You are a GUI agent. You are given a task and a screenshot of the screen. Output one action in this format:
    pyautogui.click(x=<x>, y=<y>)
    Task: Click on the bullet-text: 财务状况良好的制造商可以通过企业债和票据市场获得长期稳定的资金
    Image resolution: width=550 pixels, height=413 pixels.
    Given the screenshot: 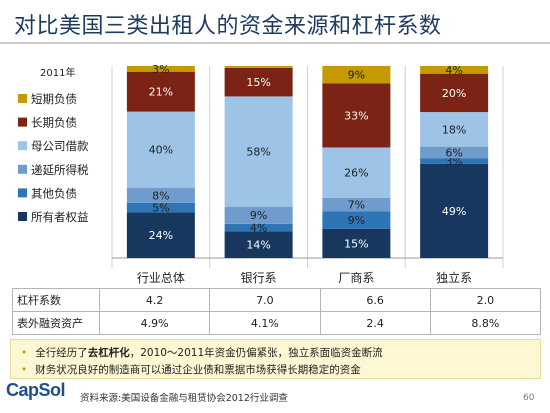 What is the action you would take?
    pyautogui.click(x=198, y=370)
    